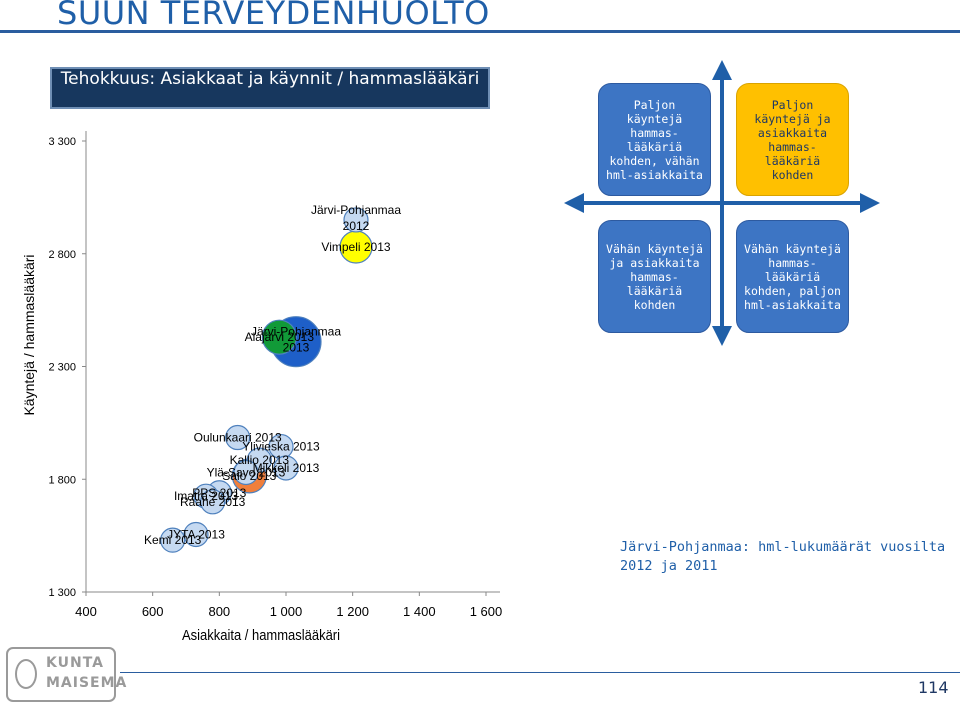 The height and width of the screenshot is (709, 960). I want to click on x-tick-label: 600, so click(153, 611).